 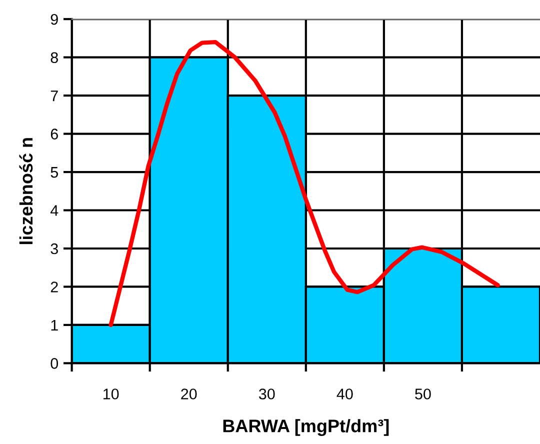 What do you see at coordinates (26, 191) in the screenshot?
I see `y-axis-title: liczebność n` at bounding box center [26, 191].